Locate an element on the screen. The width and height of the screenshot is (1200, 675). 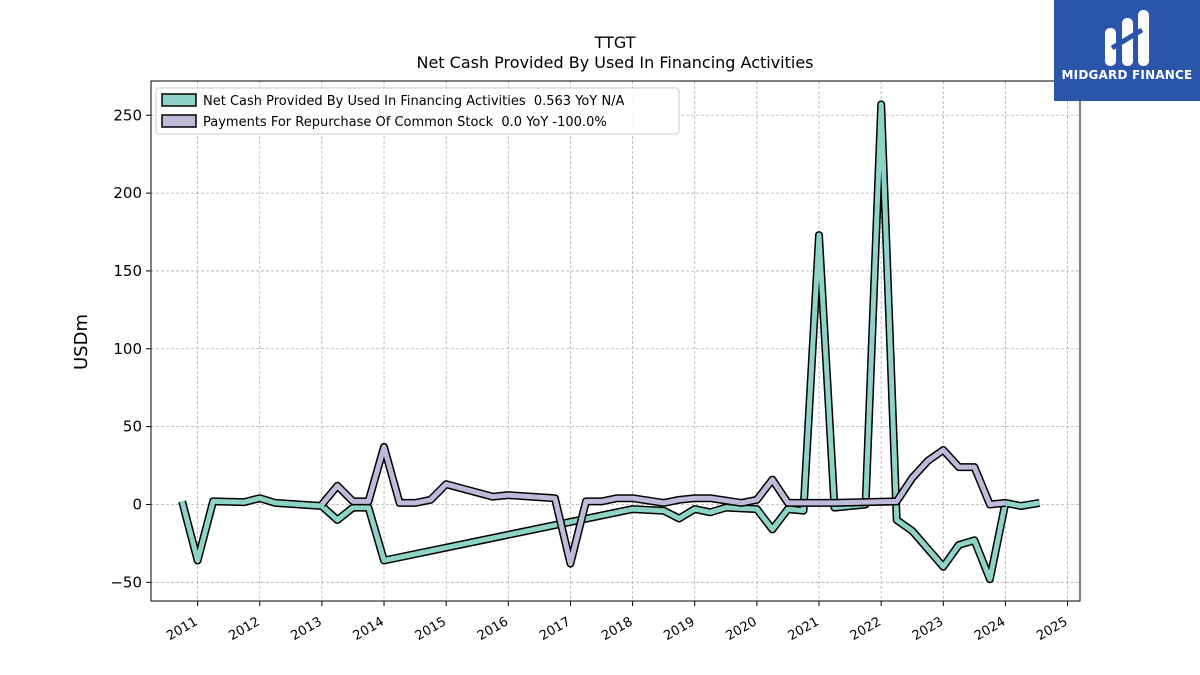
x-tick-label: 2012 is located at coordinates (244, 629).